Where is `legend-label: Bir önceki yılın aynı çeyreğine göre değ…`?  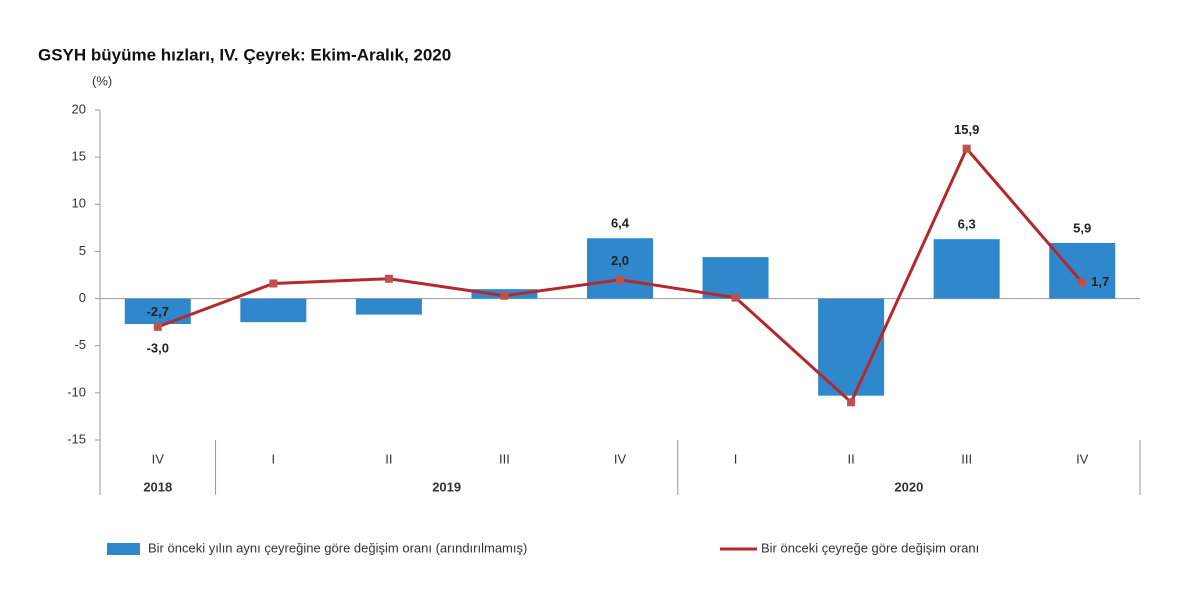
legend-label: Bir önceki yılın aynı çeyreğine göre değ… is located at coordinates (337, 547).